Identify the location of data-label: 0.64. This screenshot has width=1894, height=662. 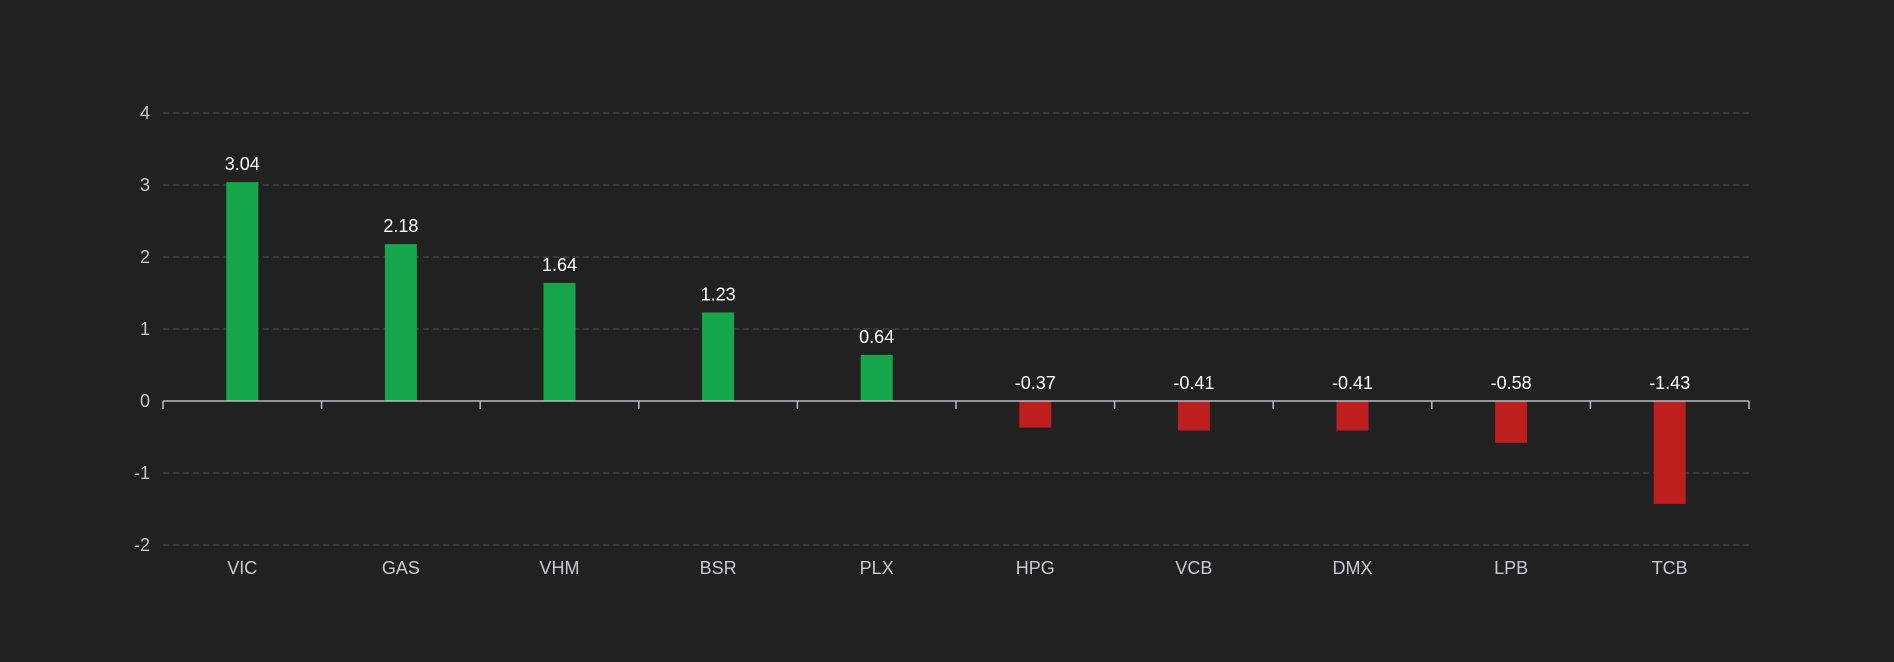
(876, 337).